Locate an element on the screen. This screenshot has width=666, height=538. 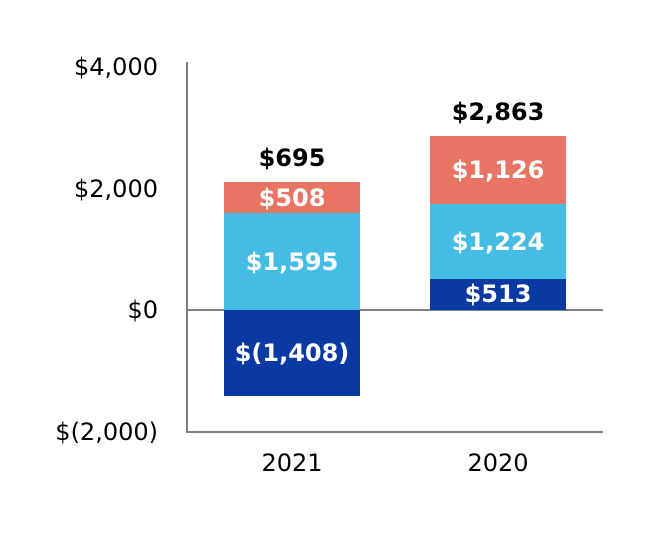
x-category-label: 2020 is located at coordinates (498, 463).